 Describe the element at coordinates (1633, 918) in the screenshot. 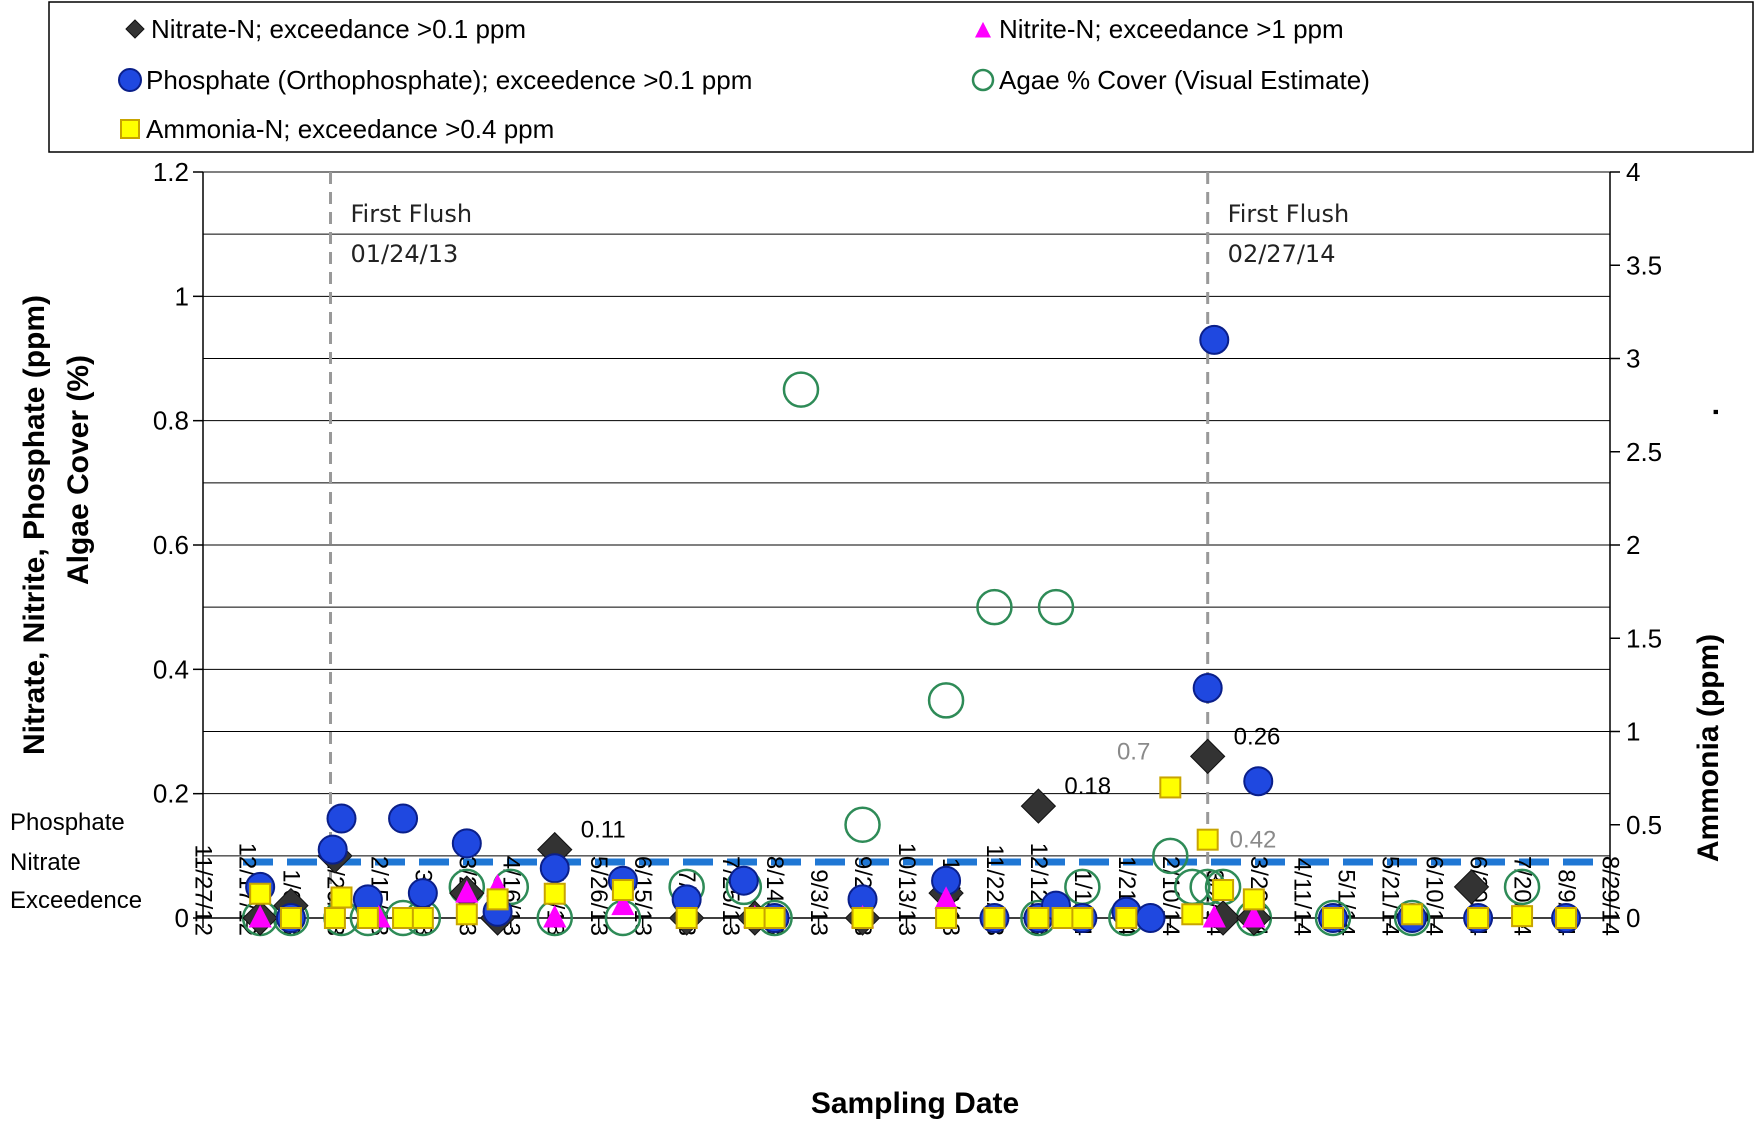

I see `y-tick-label-right: 0` at that location.